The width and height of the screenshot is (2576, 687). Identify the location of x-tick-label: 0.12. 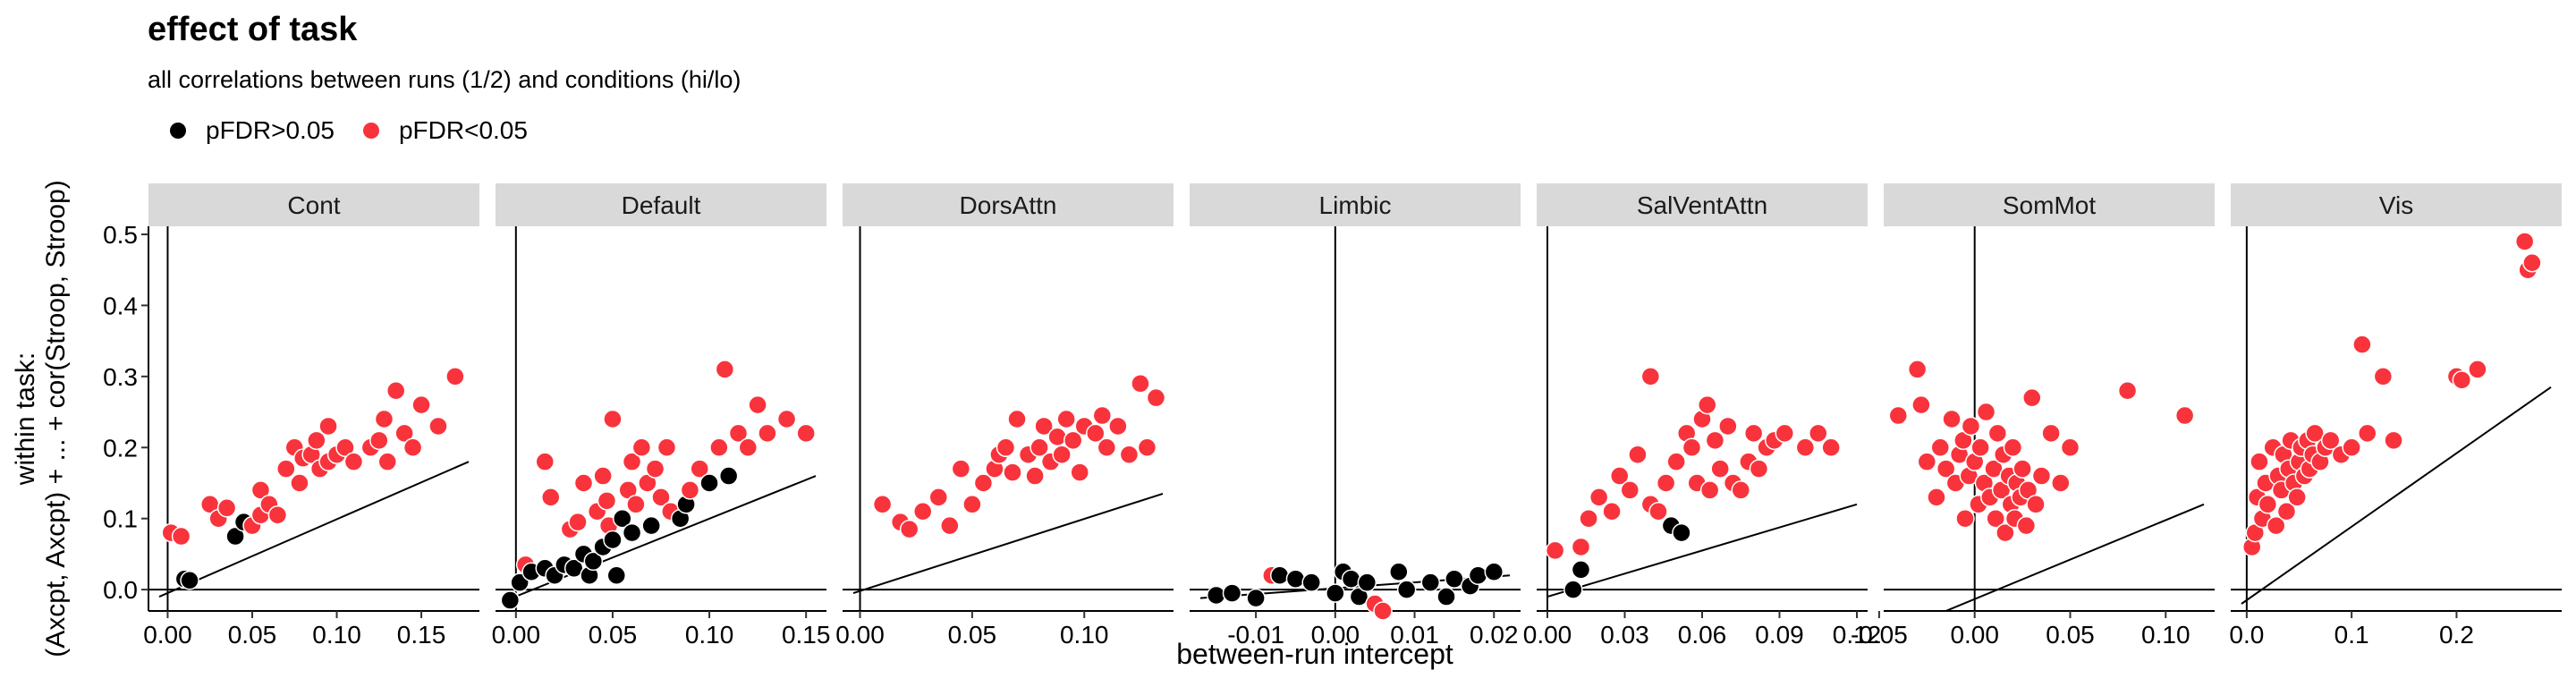
(1857, 635).